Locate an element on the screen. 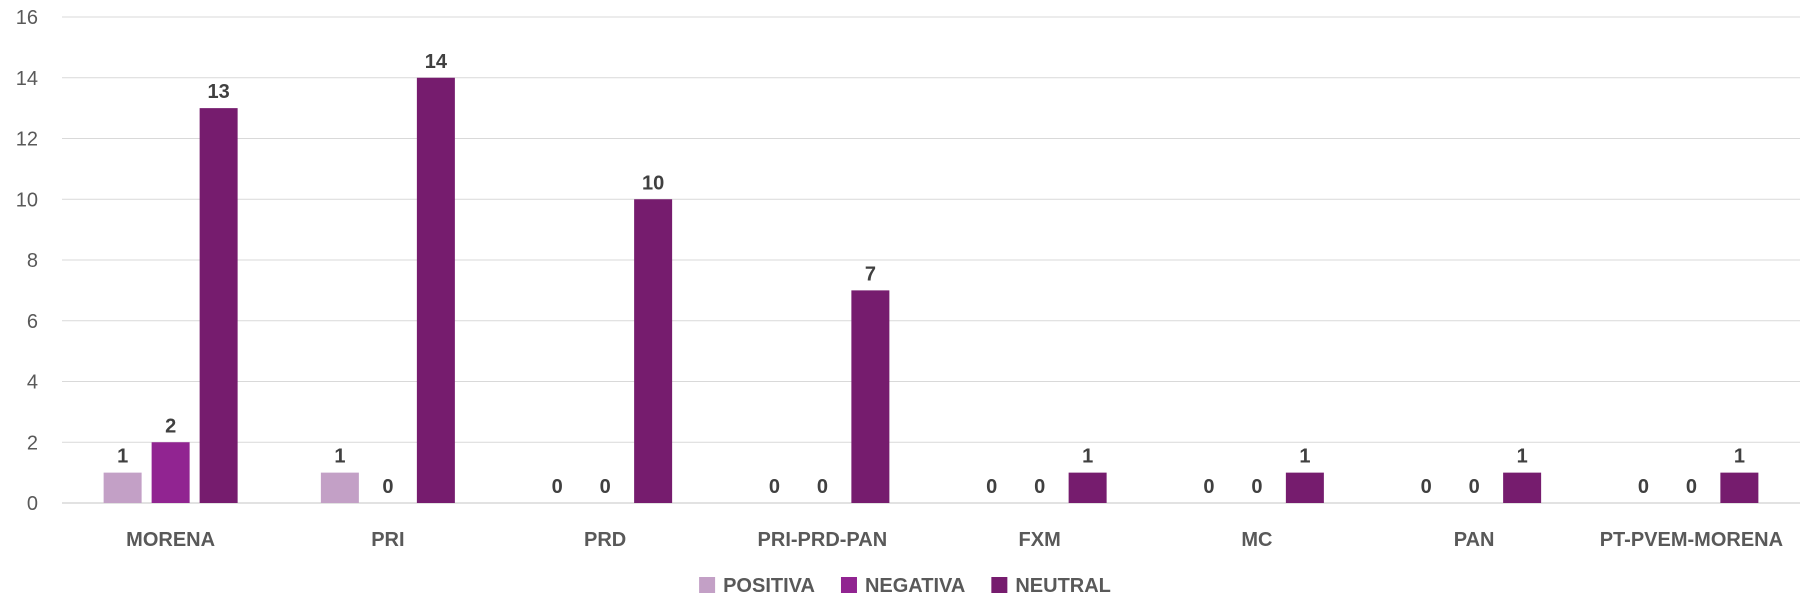 Image resolution: width=1810 pixels, height=604 pixels. category-label: PAN is located at coordinates (1474, 540).